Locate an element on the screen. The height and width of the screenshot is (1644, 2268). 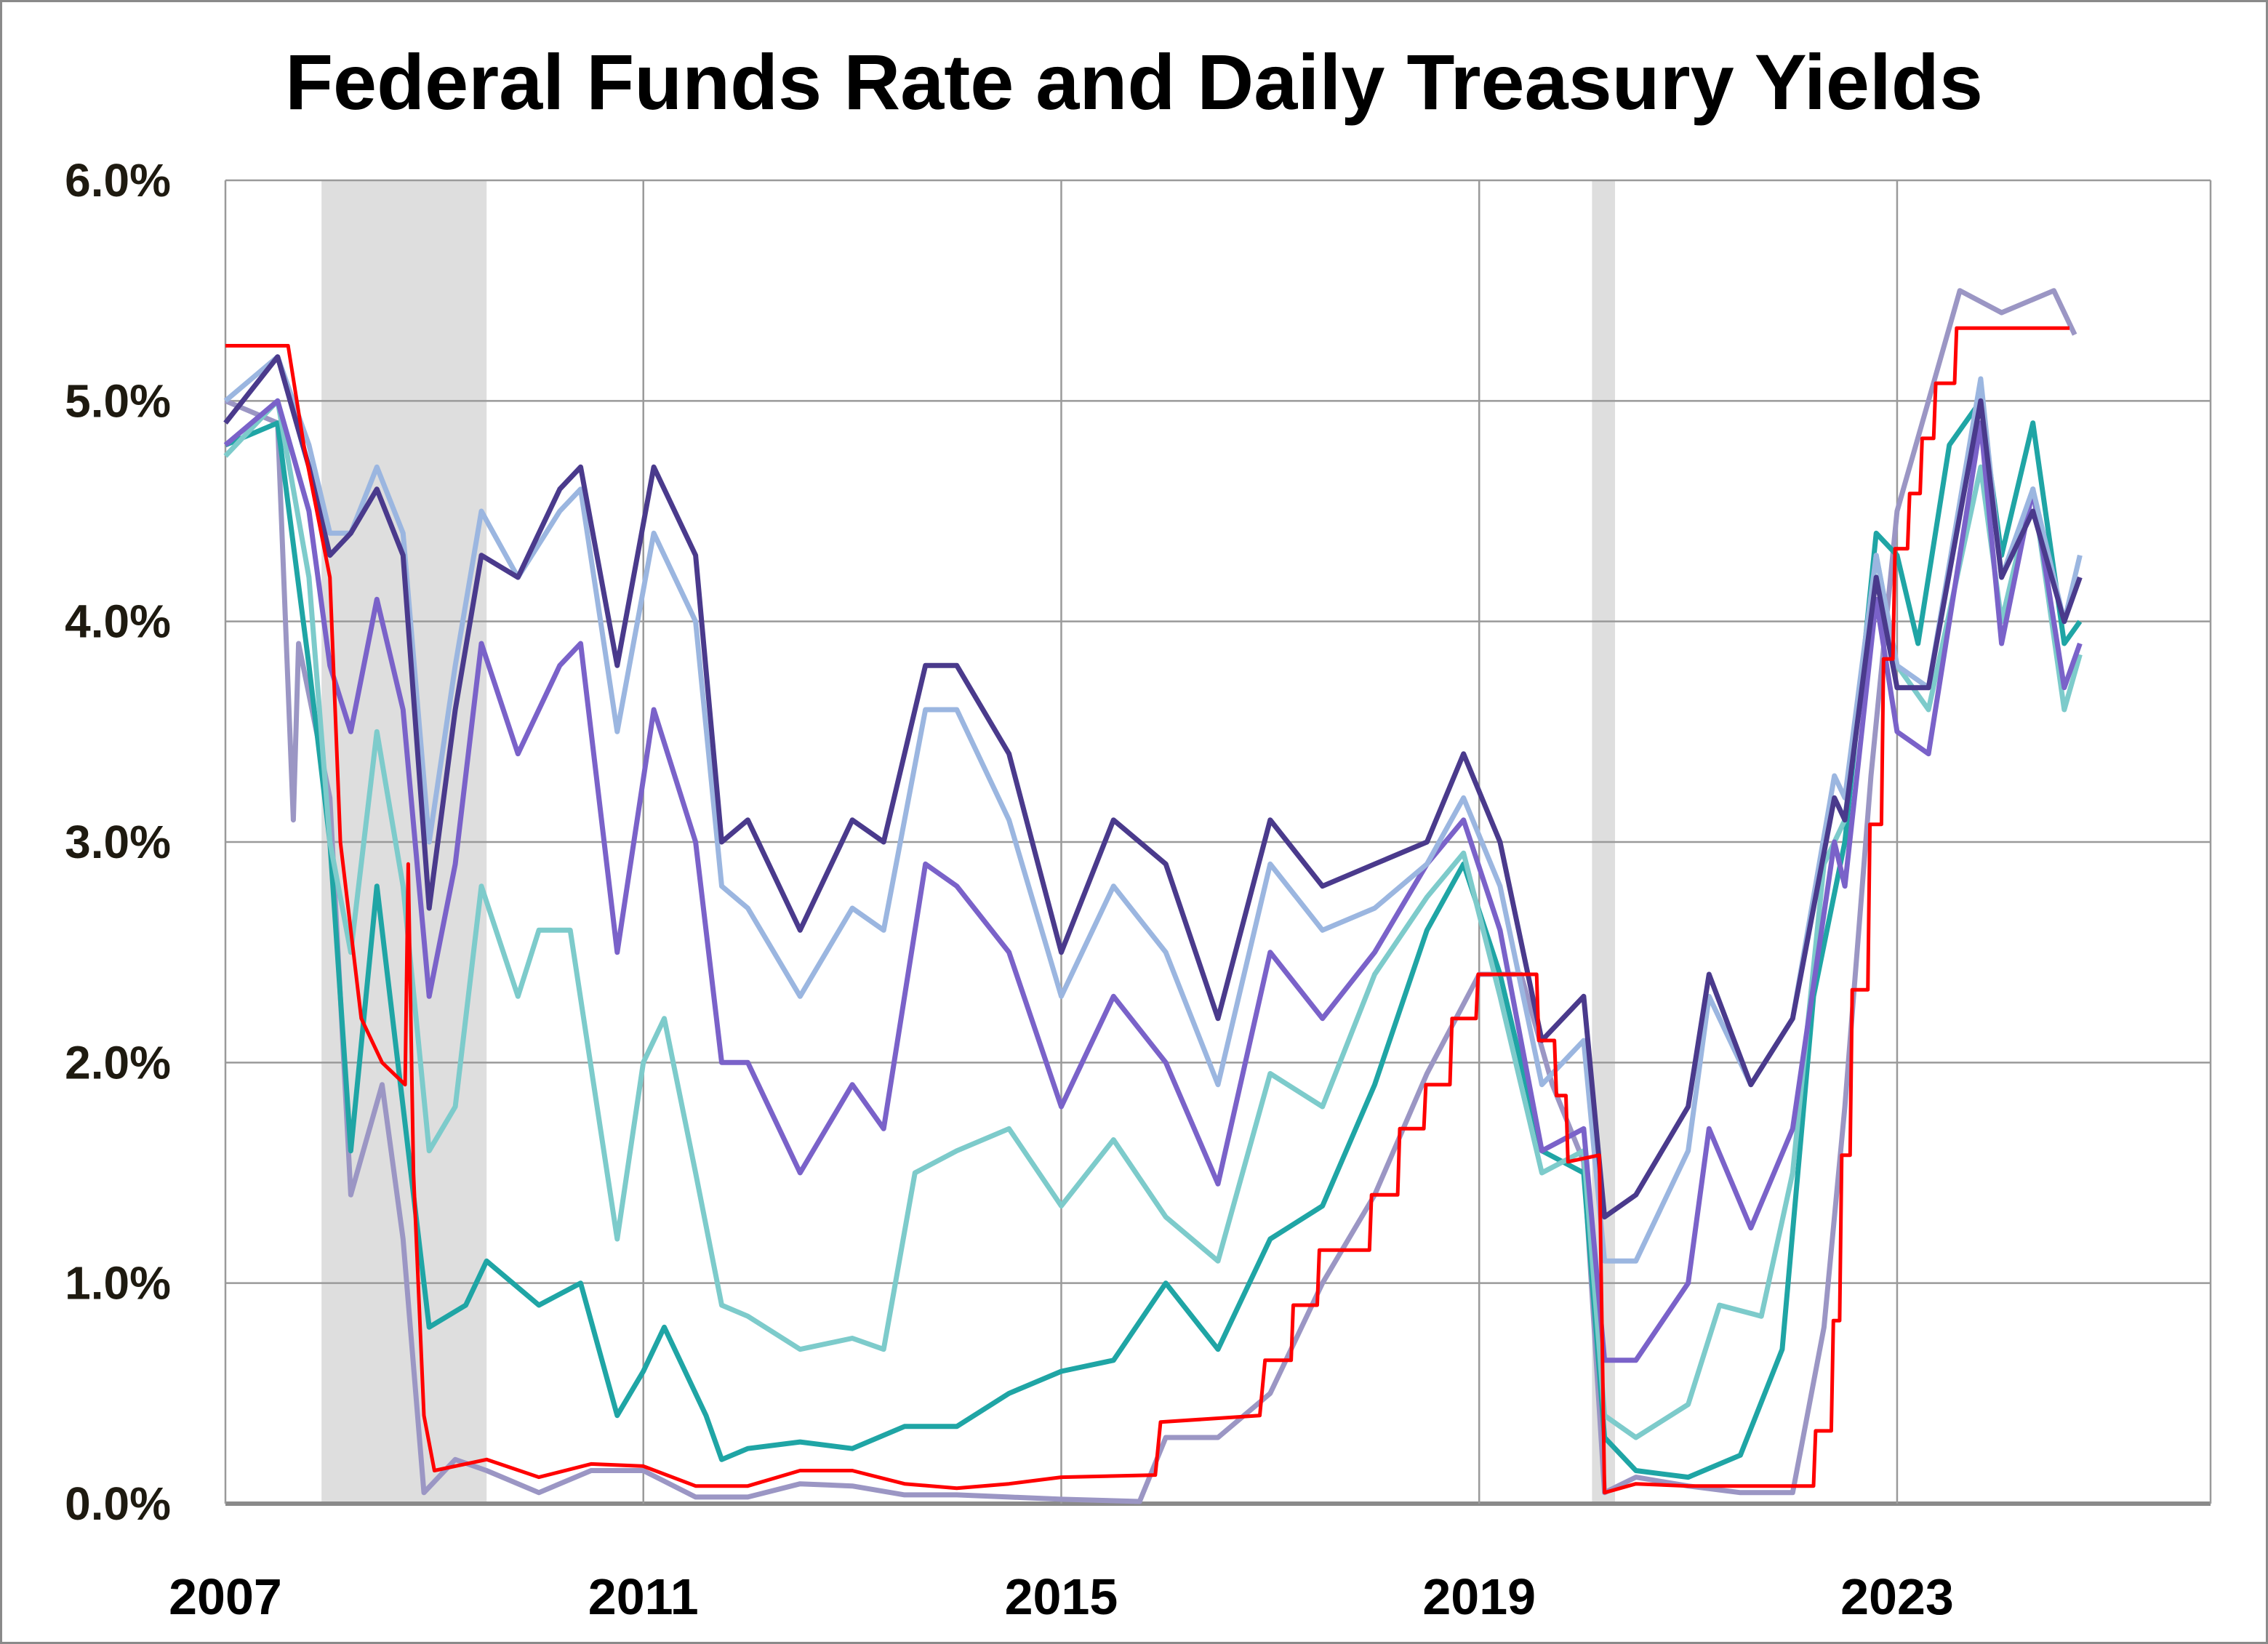
y-tick-label: 1.0% is located at coordinates (118, 1283).